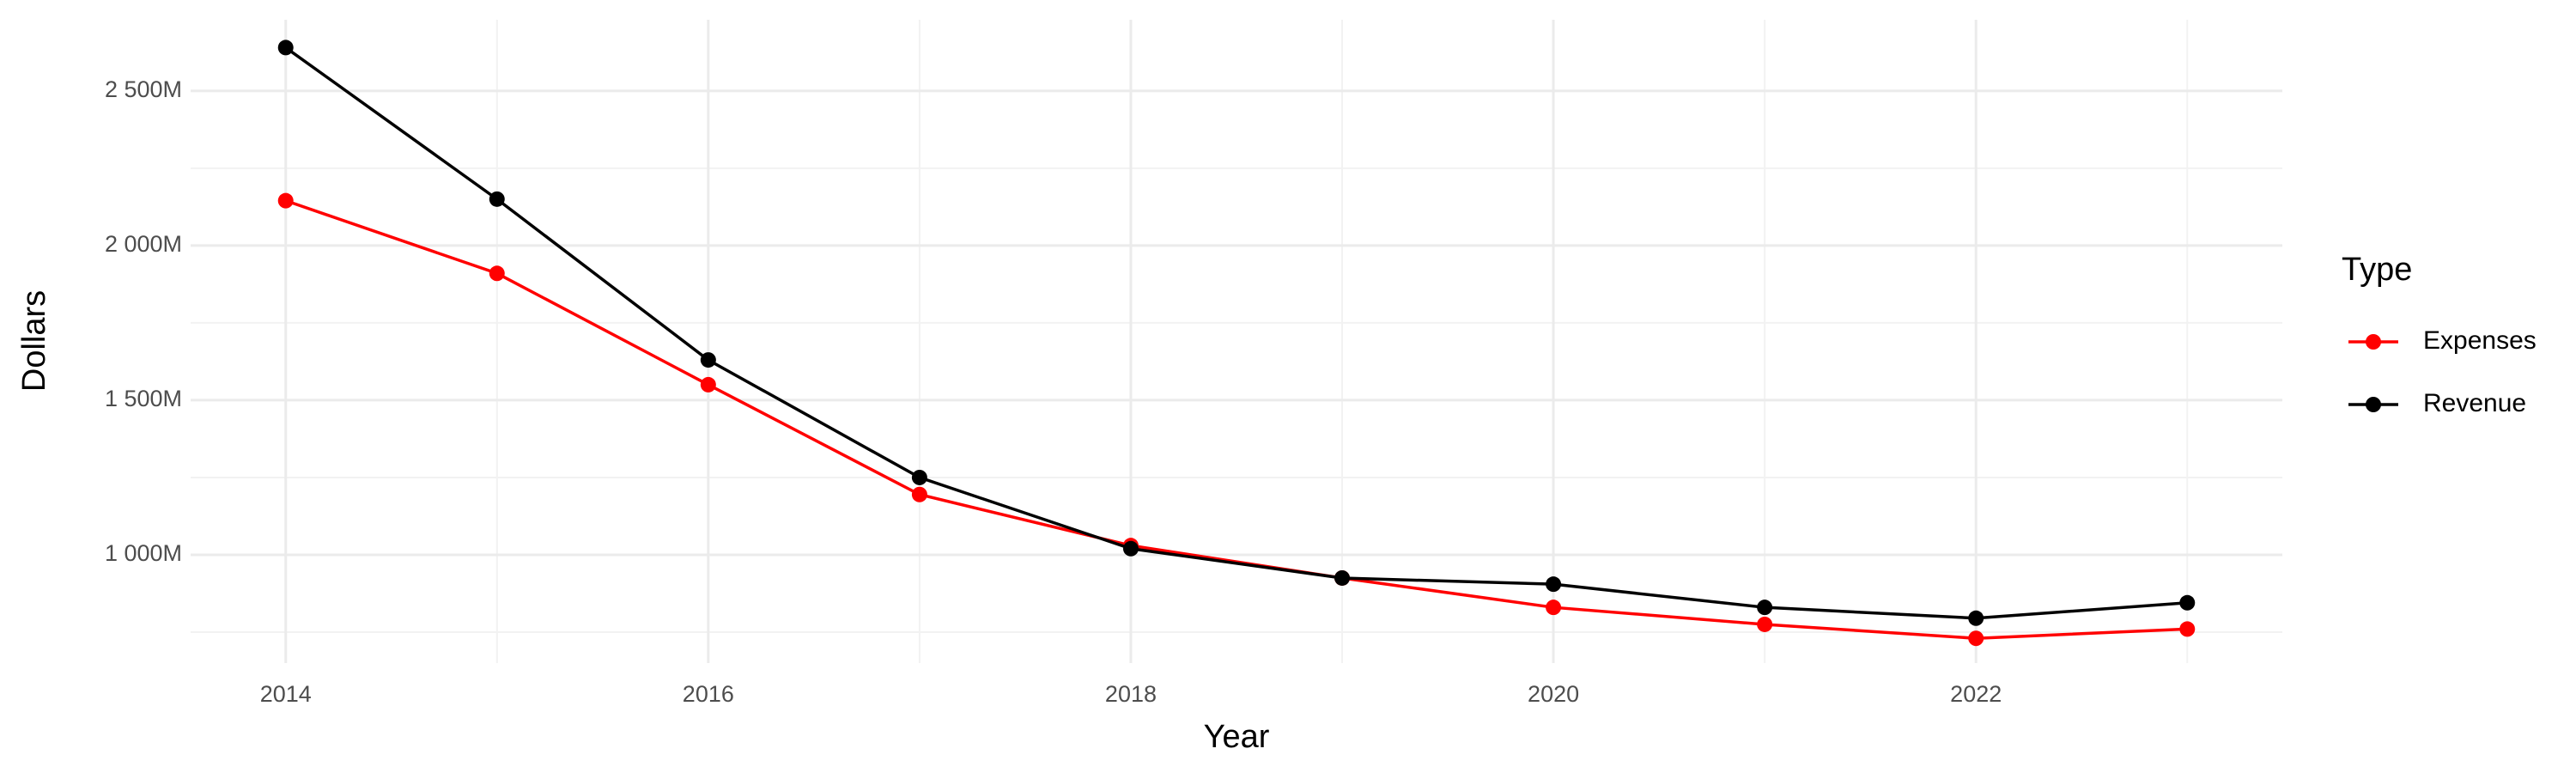  What do you see at coordinates (1237, 737) in the screenshot?
I see `x-axis-title: Year` at bounding box center [1237, 737].